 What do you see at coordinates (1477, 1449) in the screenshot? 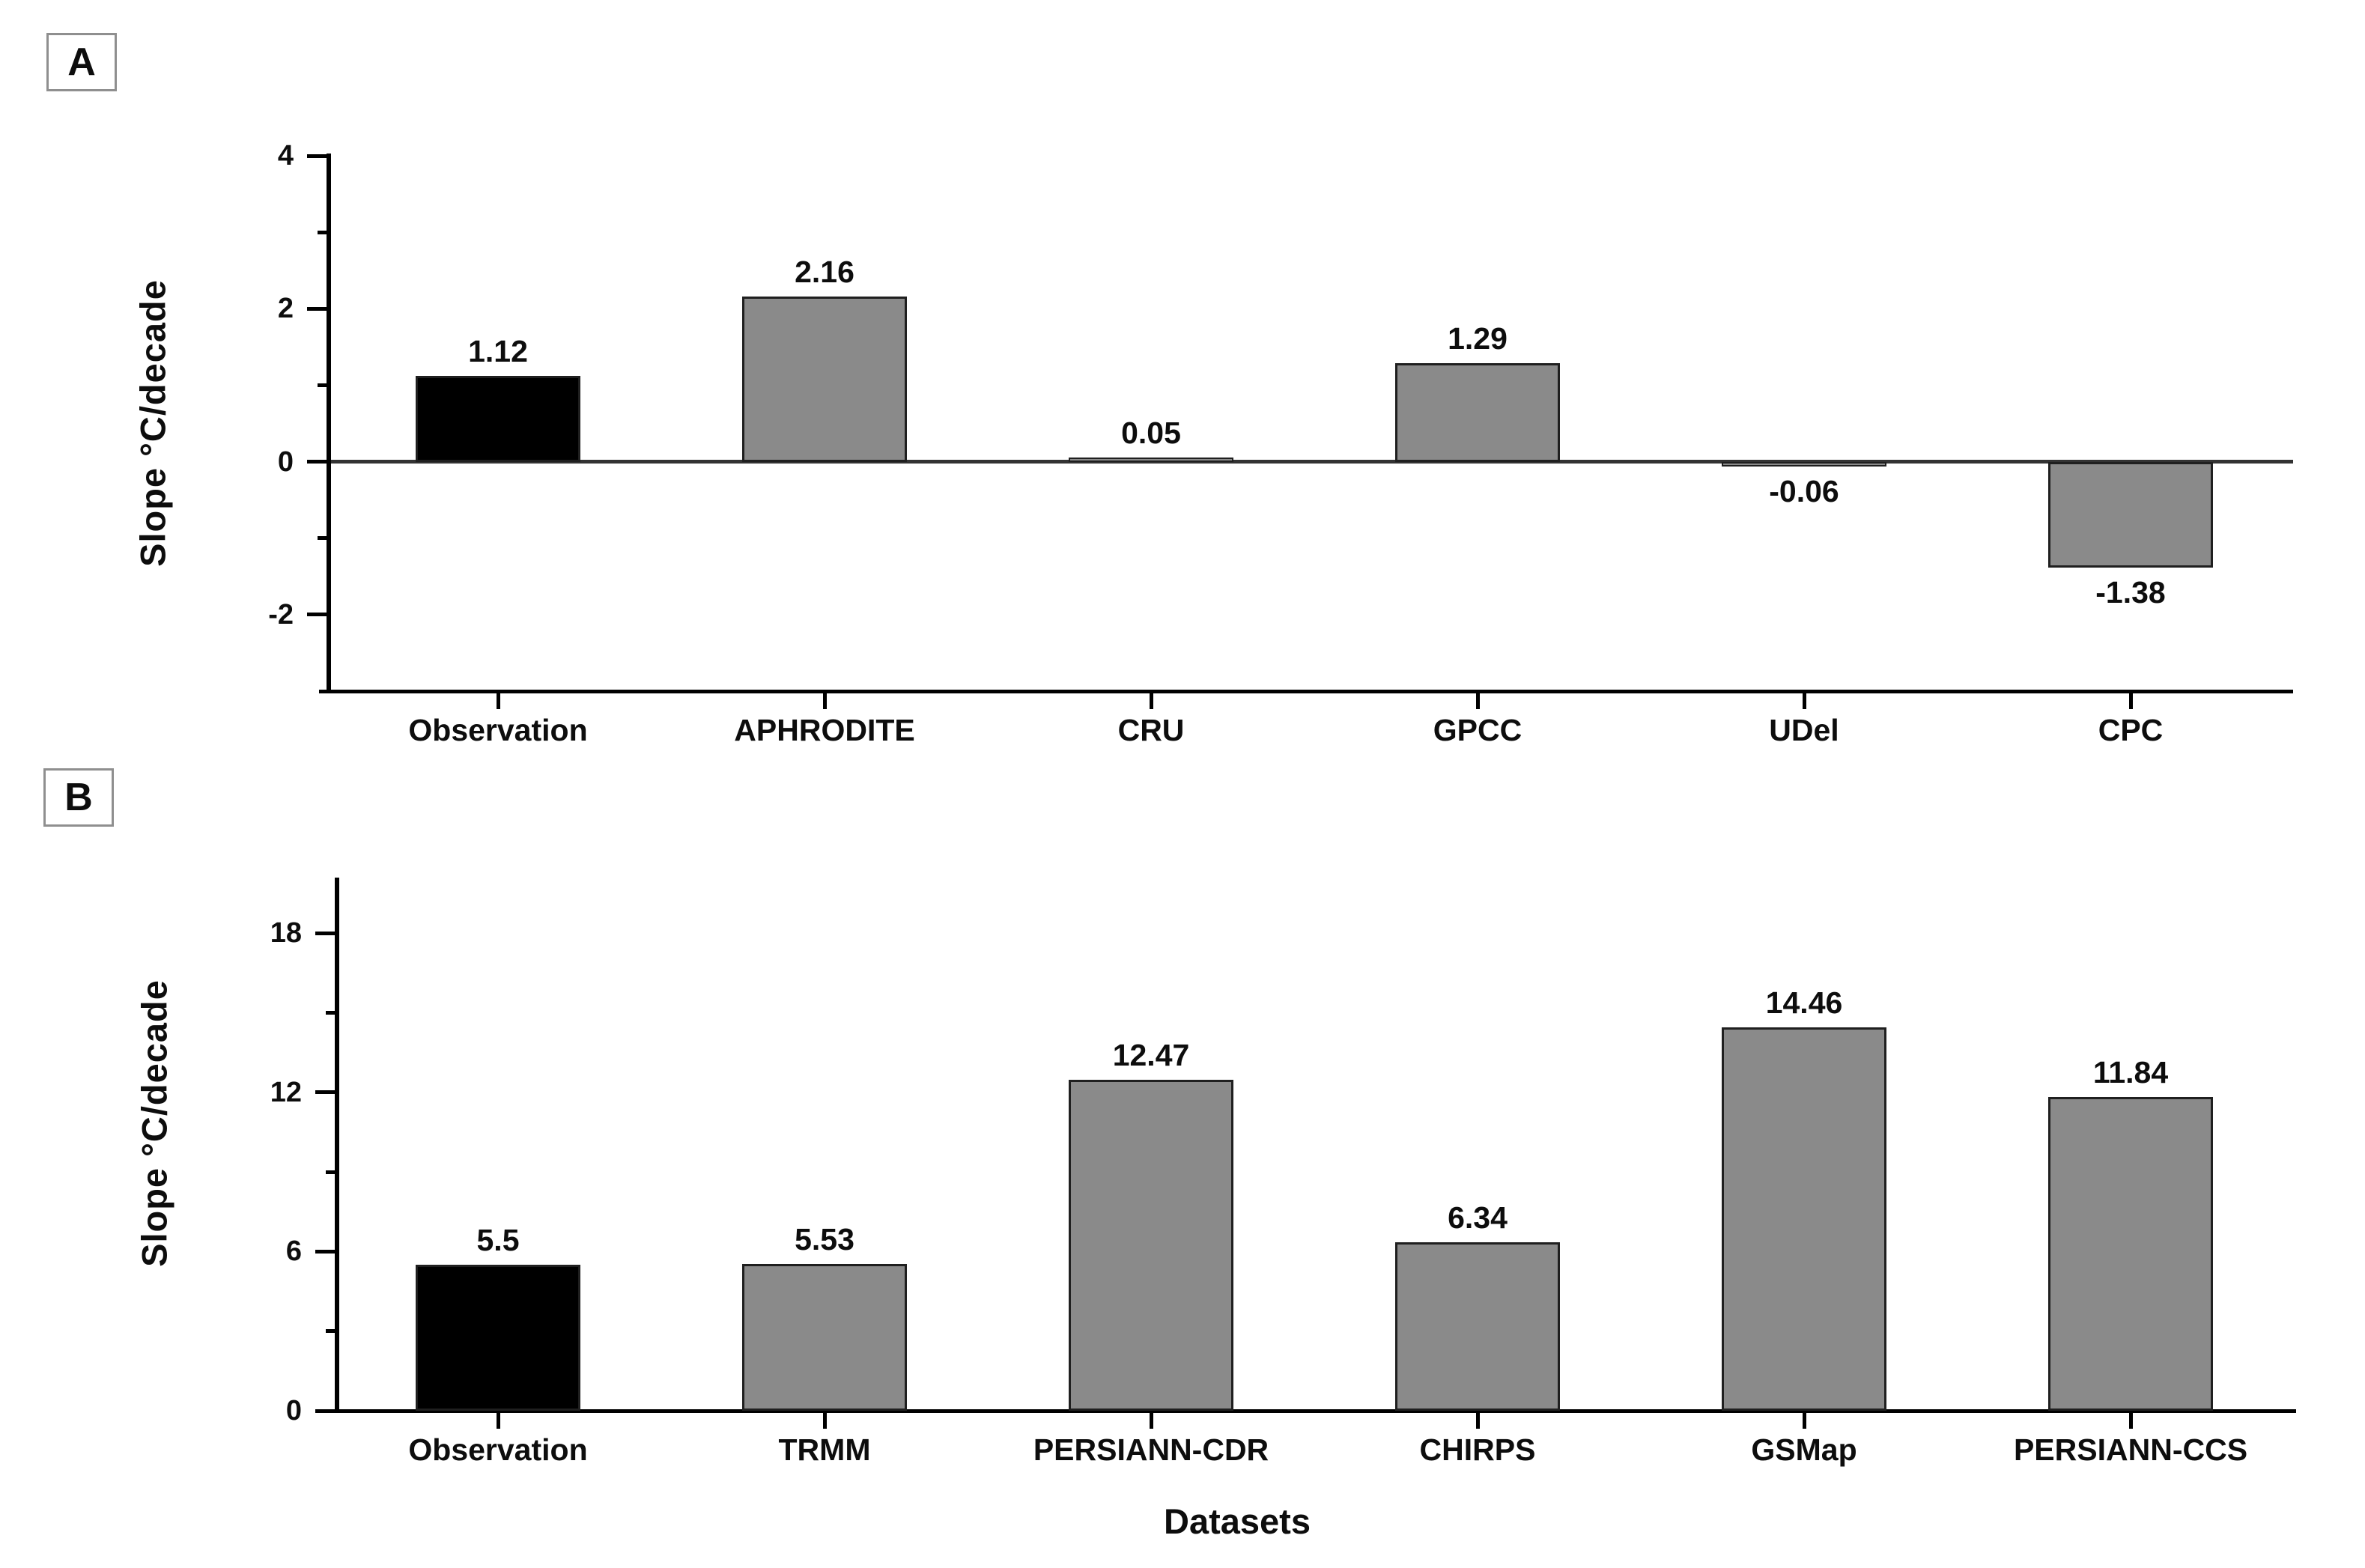
I see `category-label-CHIRPS: CHIRPS` at bounding box center [1477, 1449].